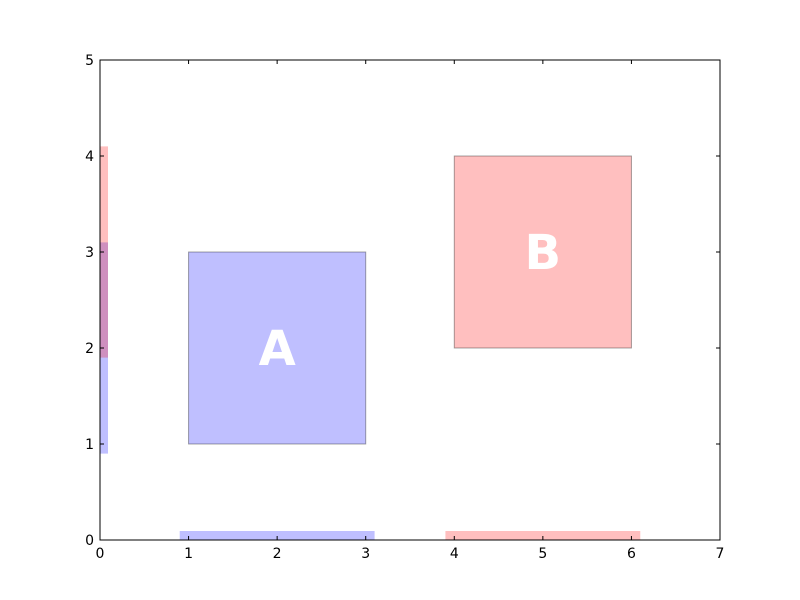  Describe the element at coordinates (89, 445) in the screenshot. I see `y-tick-label: 1` at that location.